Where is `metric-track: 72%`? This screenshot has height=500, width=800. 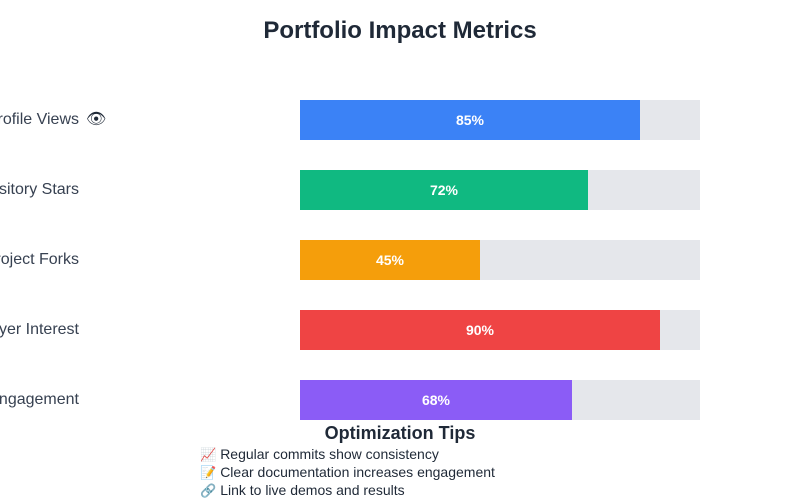
metric-track: 72% is located at coordinates (500, 190).